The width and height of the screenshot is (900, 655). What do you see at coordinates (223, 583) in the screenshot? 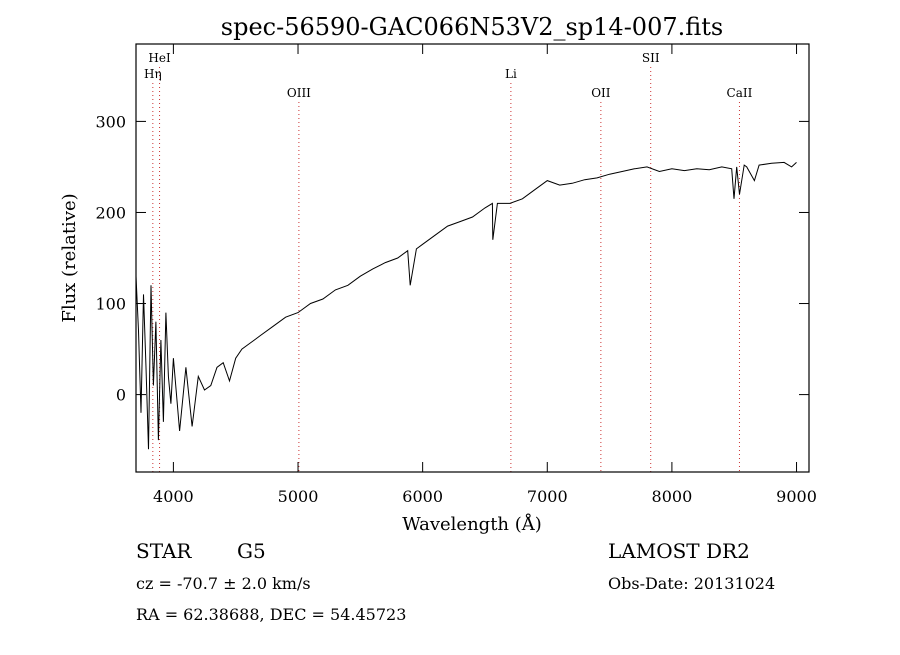
I see `redshift-velocity: cz = -70.7 ± 2.0 km/s` at bounding box center [223, 583].